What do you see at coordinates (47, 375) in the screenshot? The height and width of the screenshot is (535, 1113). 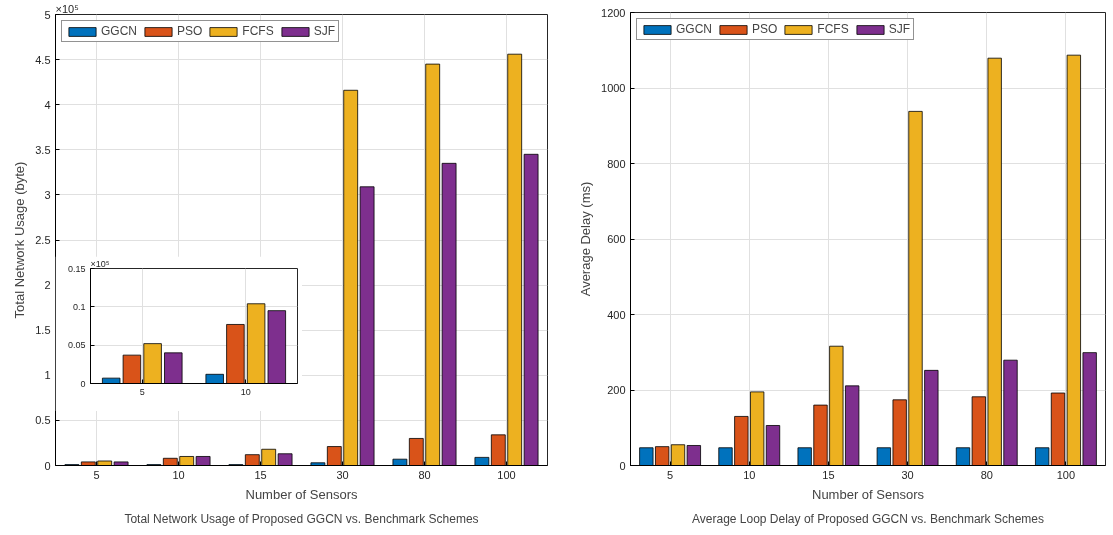 I see `y-tick-label: 1` at bounding box center [47, 375].